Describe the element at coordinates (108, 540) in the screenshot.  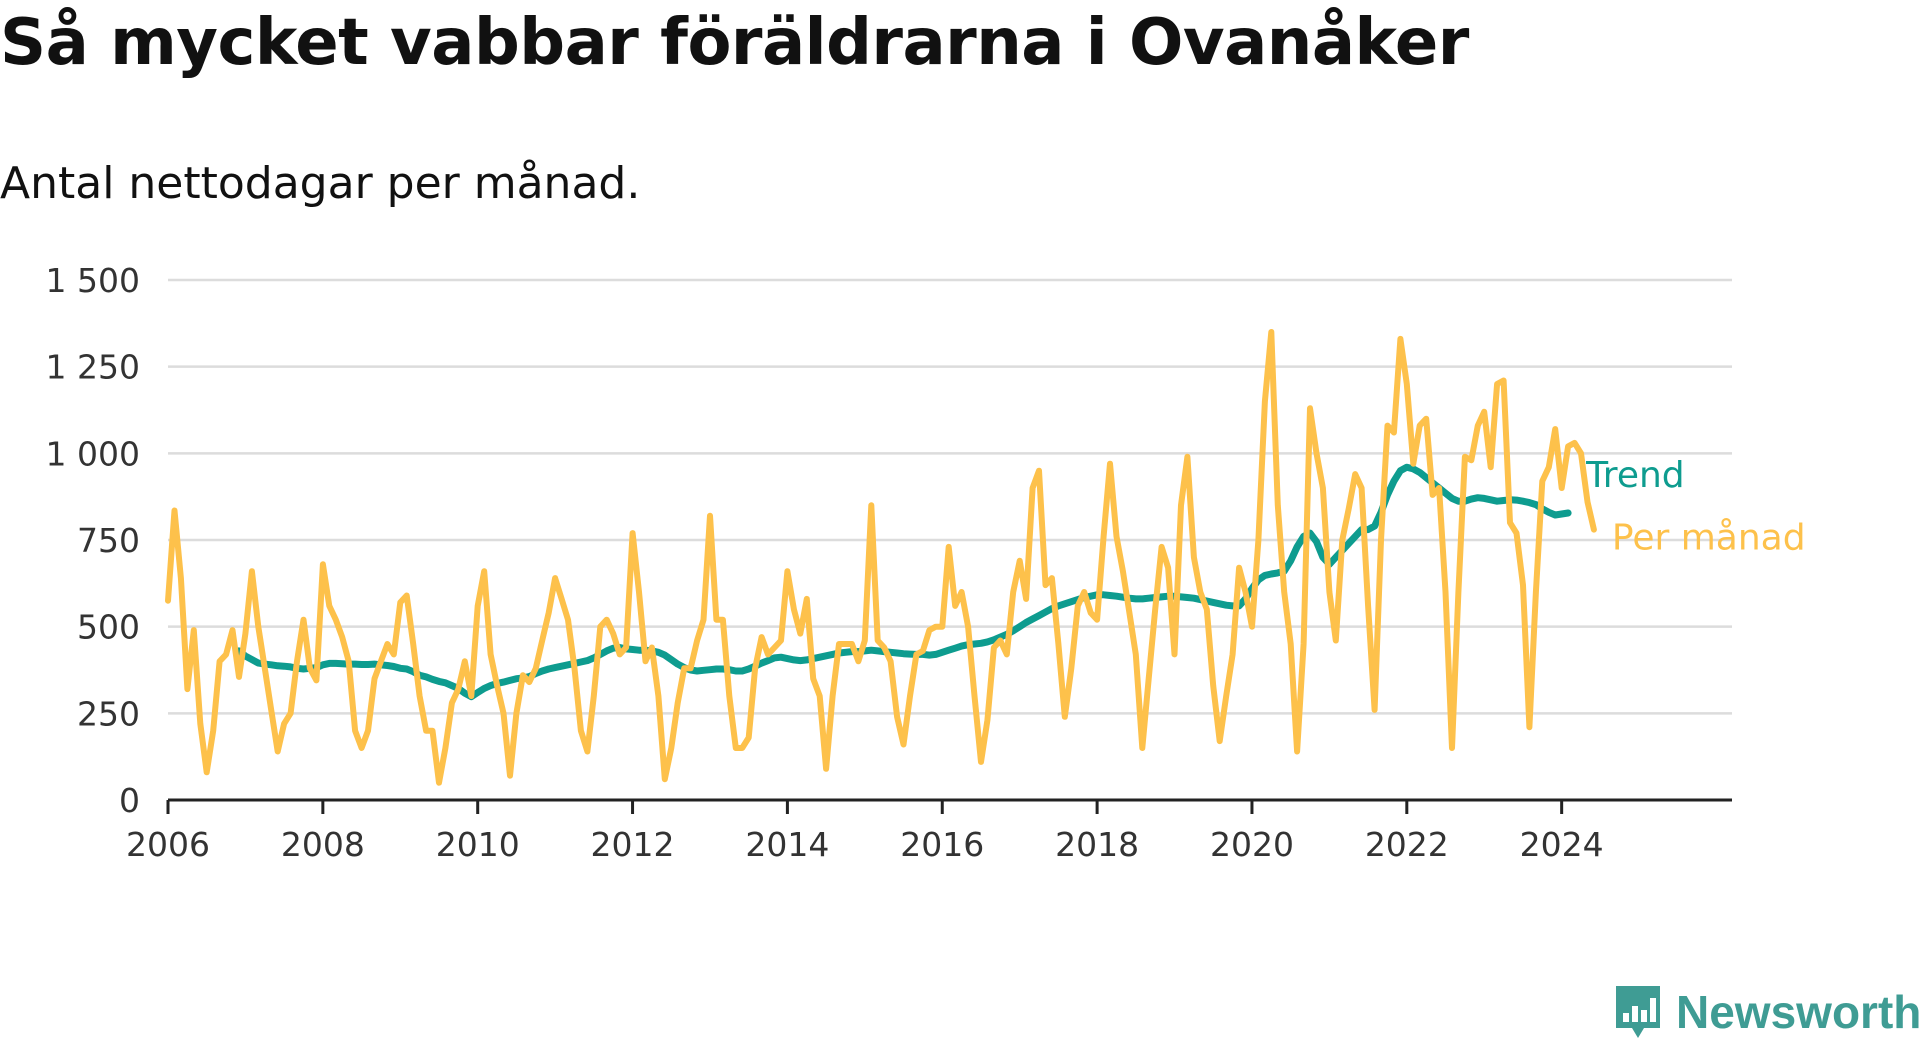
I see `y-tick-label: 750` at that location.